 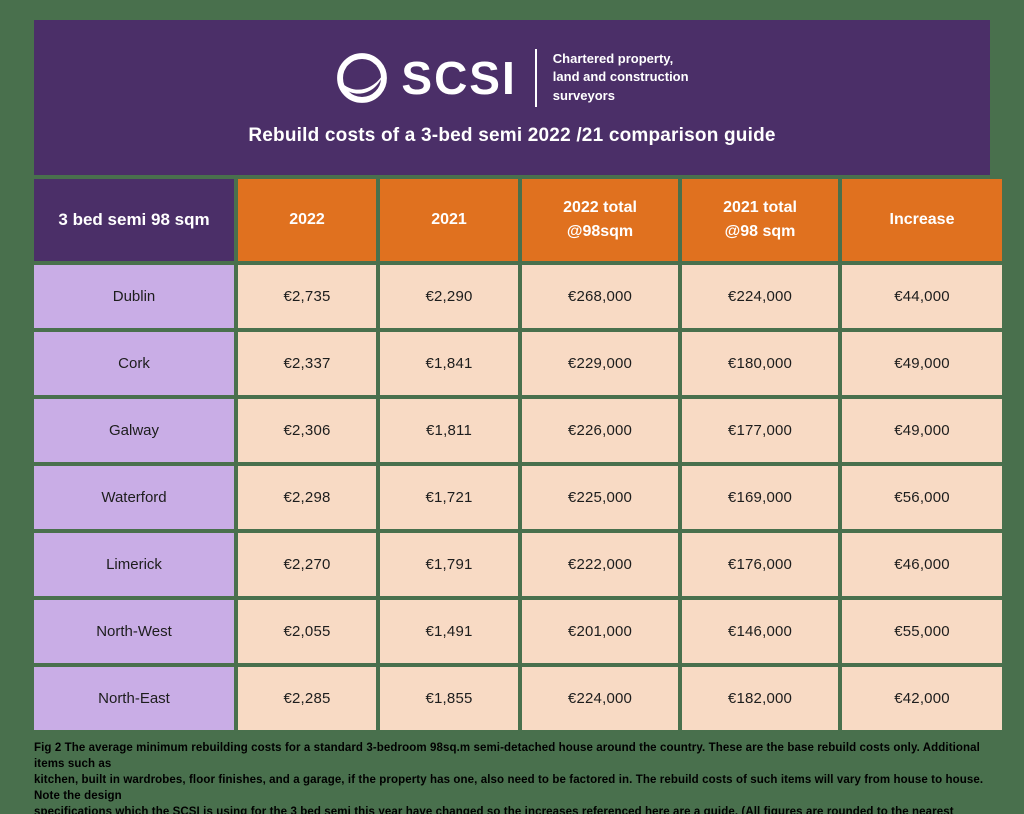 What do you see at coordinates (449, 296) in the screenshot?
I see `value-cell: €2,290` at bounding box center [449, 296].